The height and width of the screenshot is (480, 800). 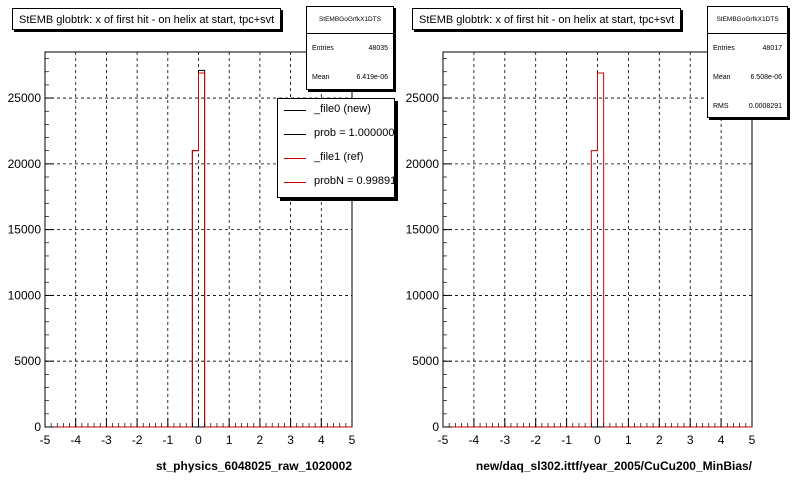 I want to click on left-x-tick-label: -4, so click(x=75, y=440).